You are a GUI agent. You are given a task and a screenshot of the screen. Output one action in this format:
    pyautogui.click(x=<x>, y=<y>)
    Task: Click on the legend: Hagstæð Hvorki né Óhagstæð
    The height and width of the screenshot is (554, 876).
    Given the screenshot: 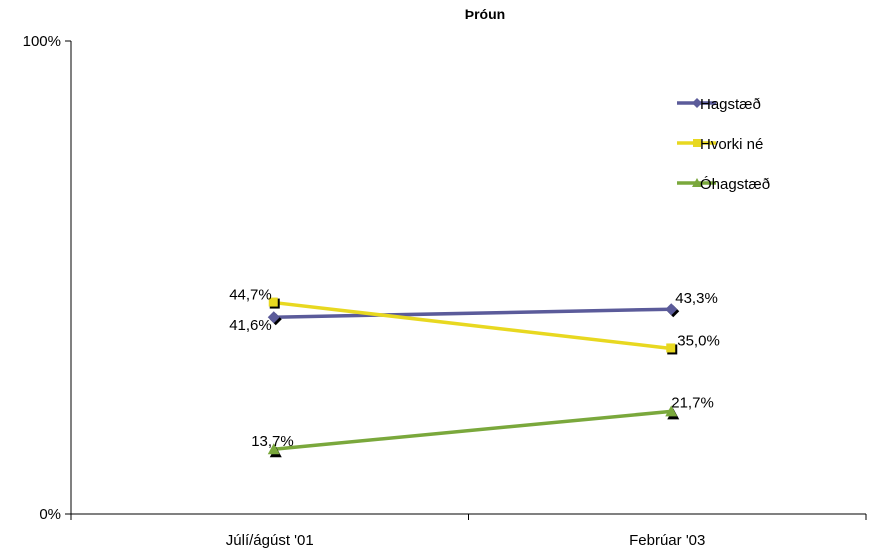 What is the action you would take?
    pyautogui.click(x=723, y=144)
    